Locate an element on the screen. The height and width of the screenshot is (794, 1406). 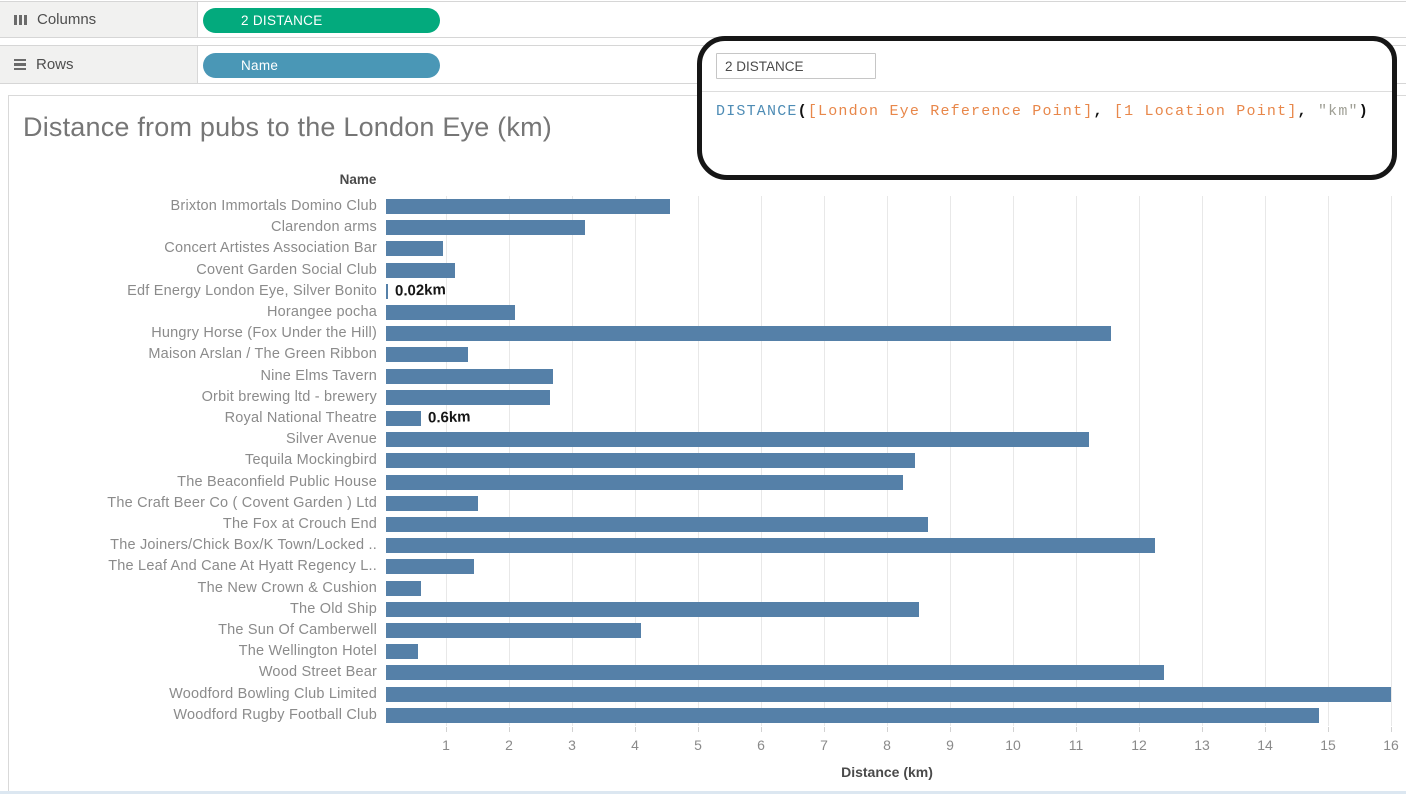
axis-tick-label: 14 is located at coordinates (1265, 745).